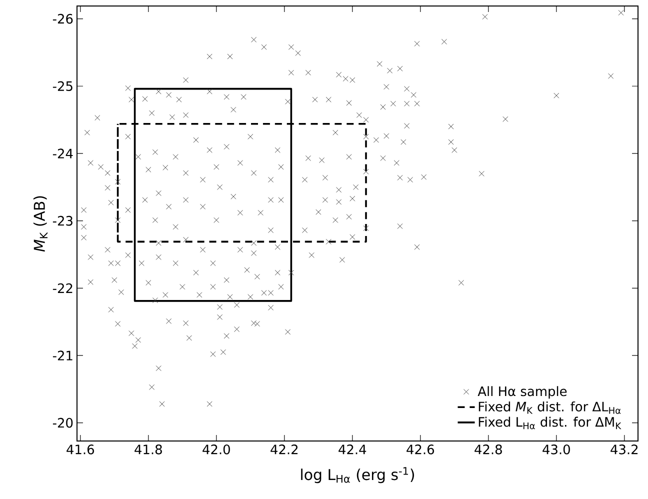  I want to click on x-tick-label: 42.0, so click(216, 449).